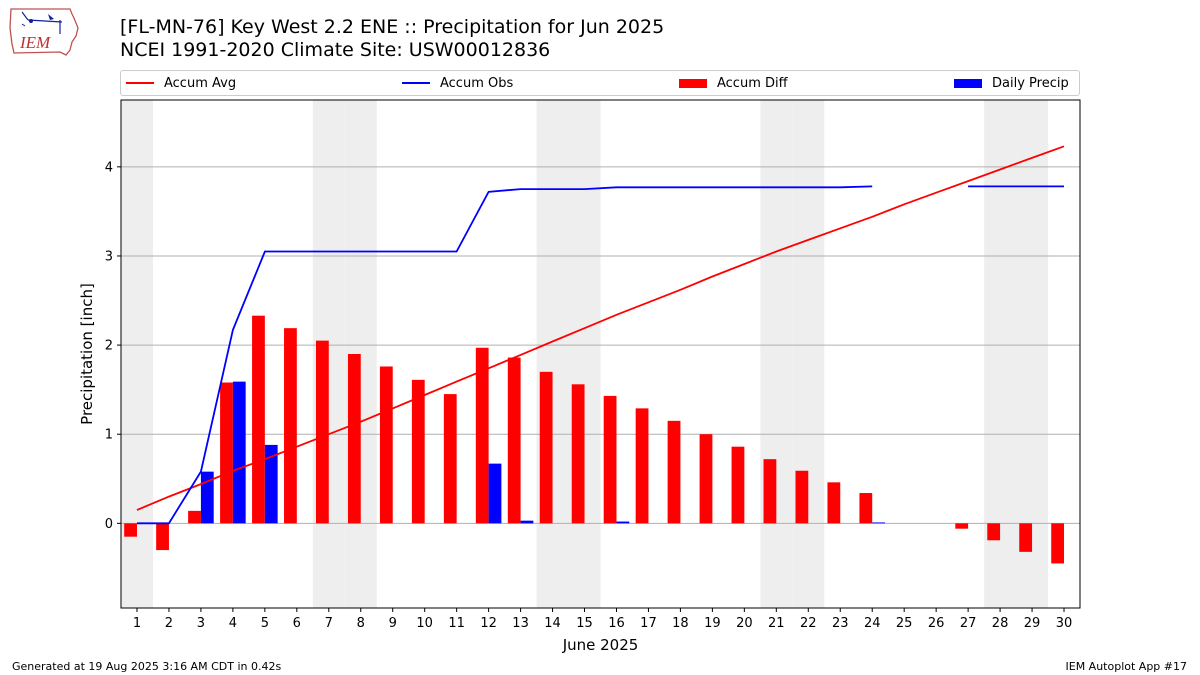 This screenshot has width=1200, height=675. Describe the element at coordinates (477, 83) in the screenshot. I see `legend-label-accum-obs: Accum Obs` at that location.